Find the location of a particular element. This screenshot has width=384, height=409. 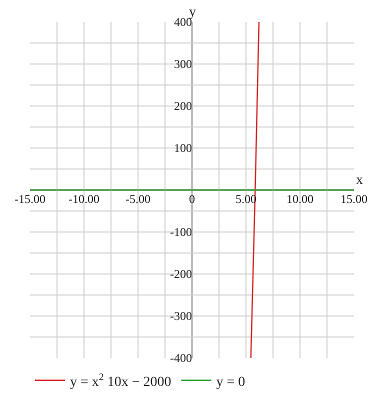

x-tick-label: -15.00 is located at coordinates (30, 199).